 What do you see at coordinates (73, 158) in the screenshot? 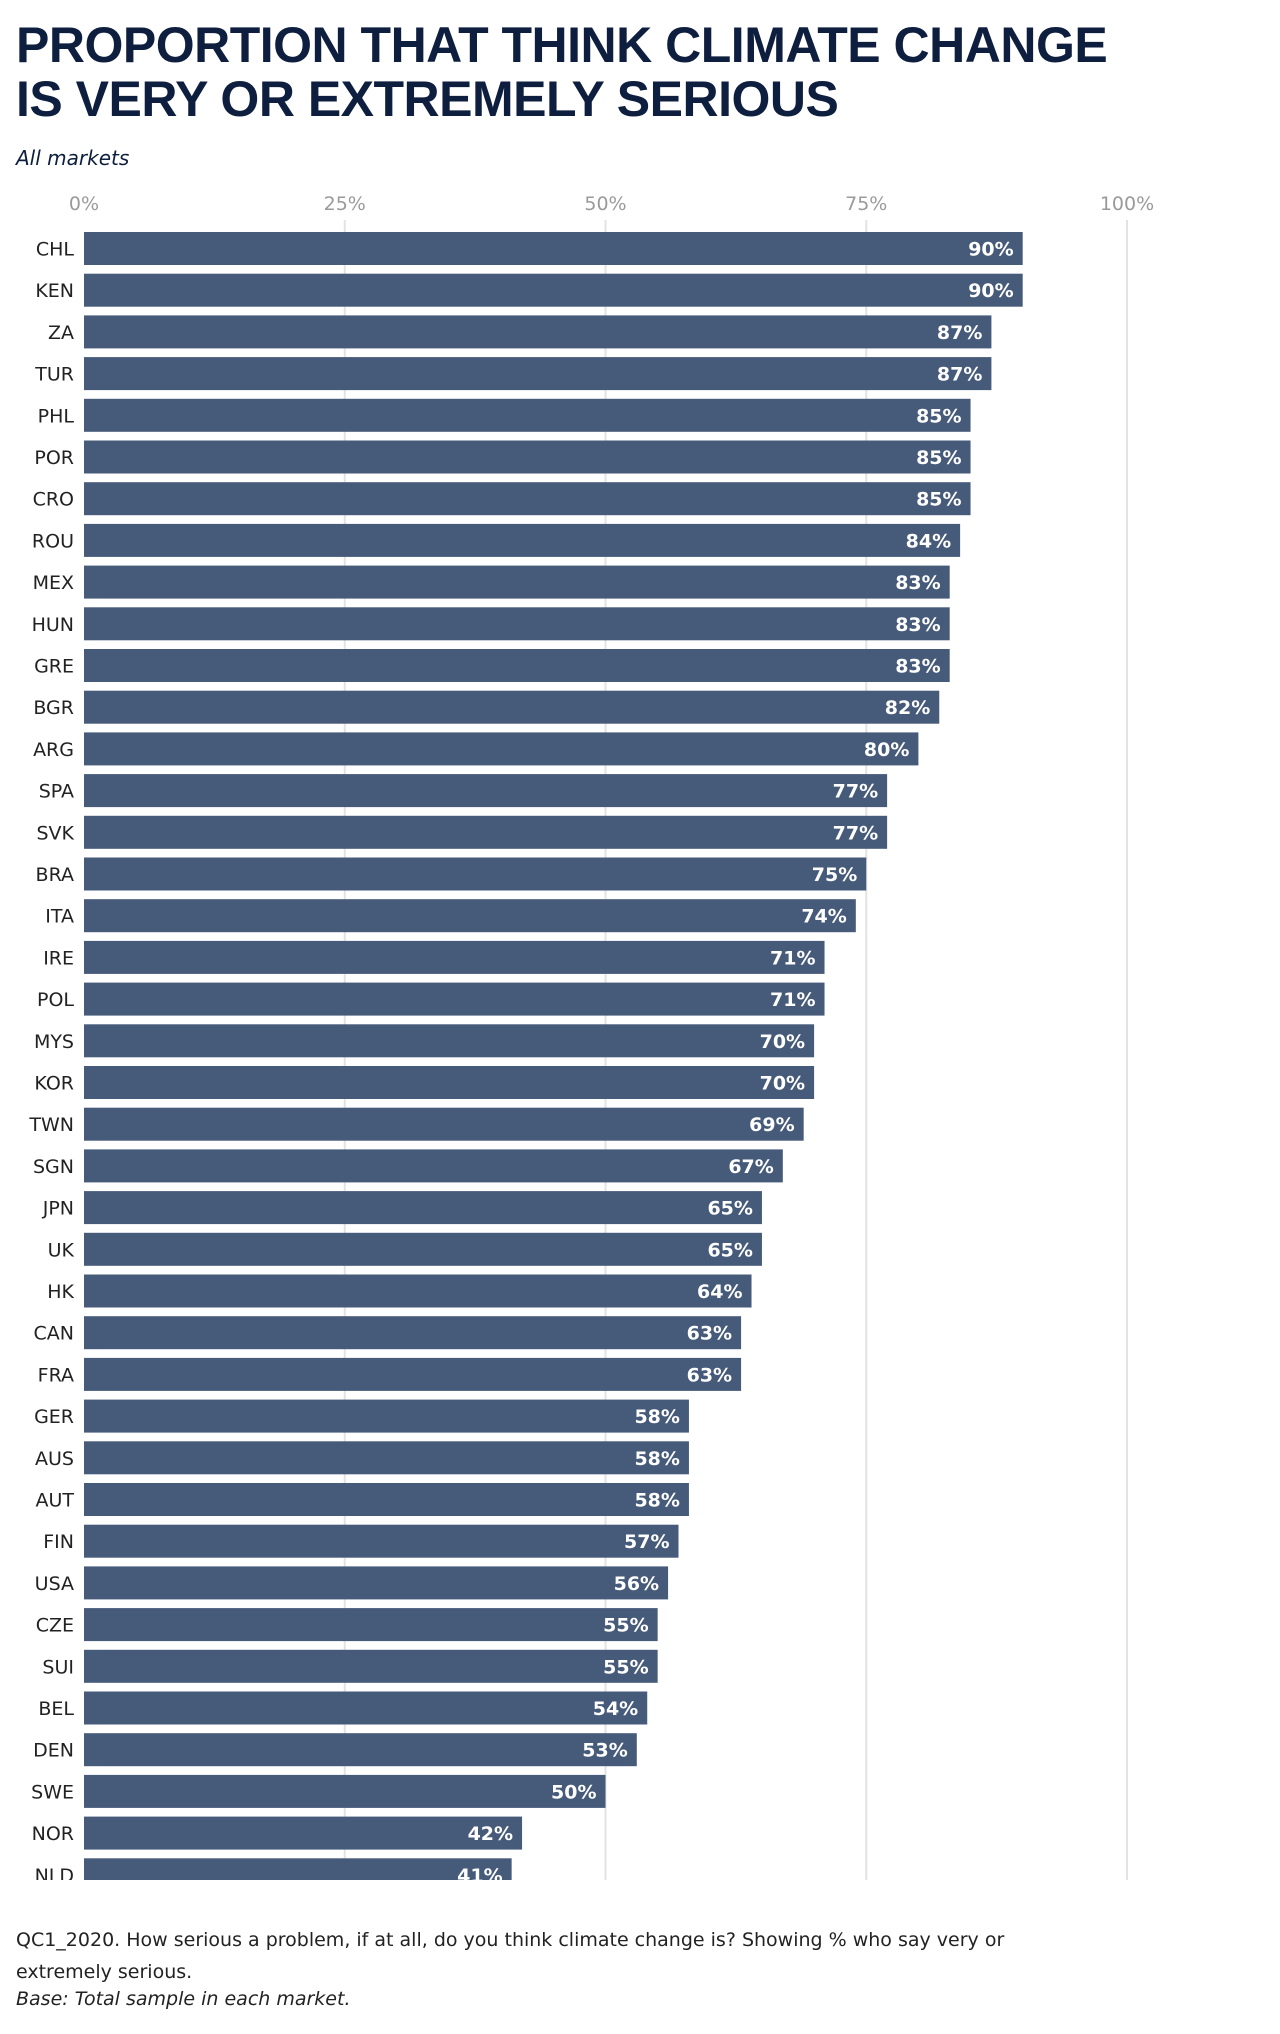
I see `chart-subtitle: All markets` at bounding box center [73, 158].